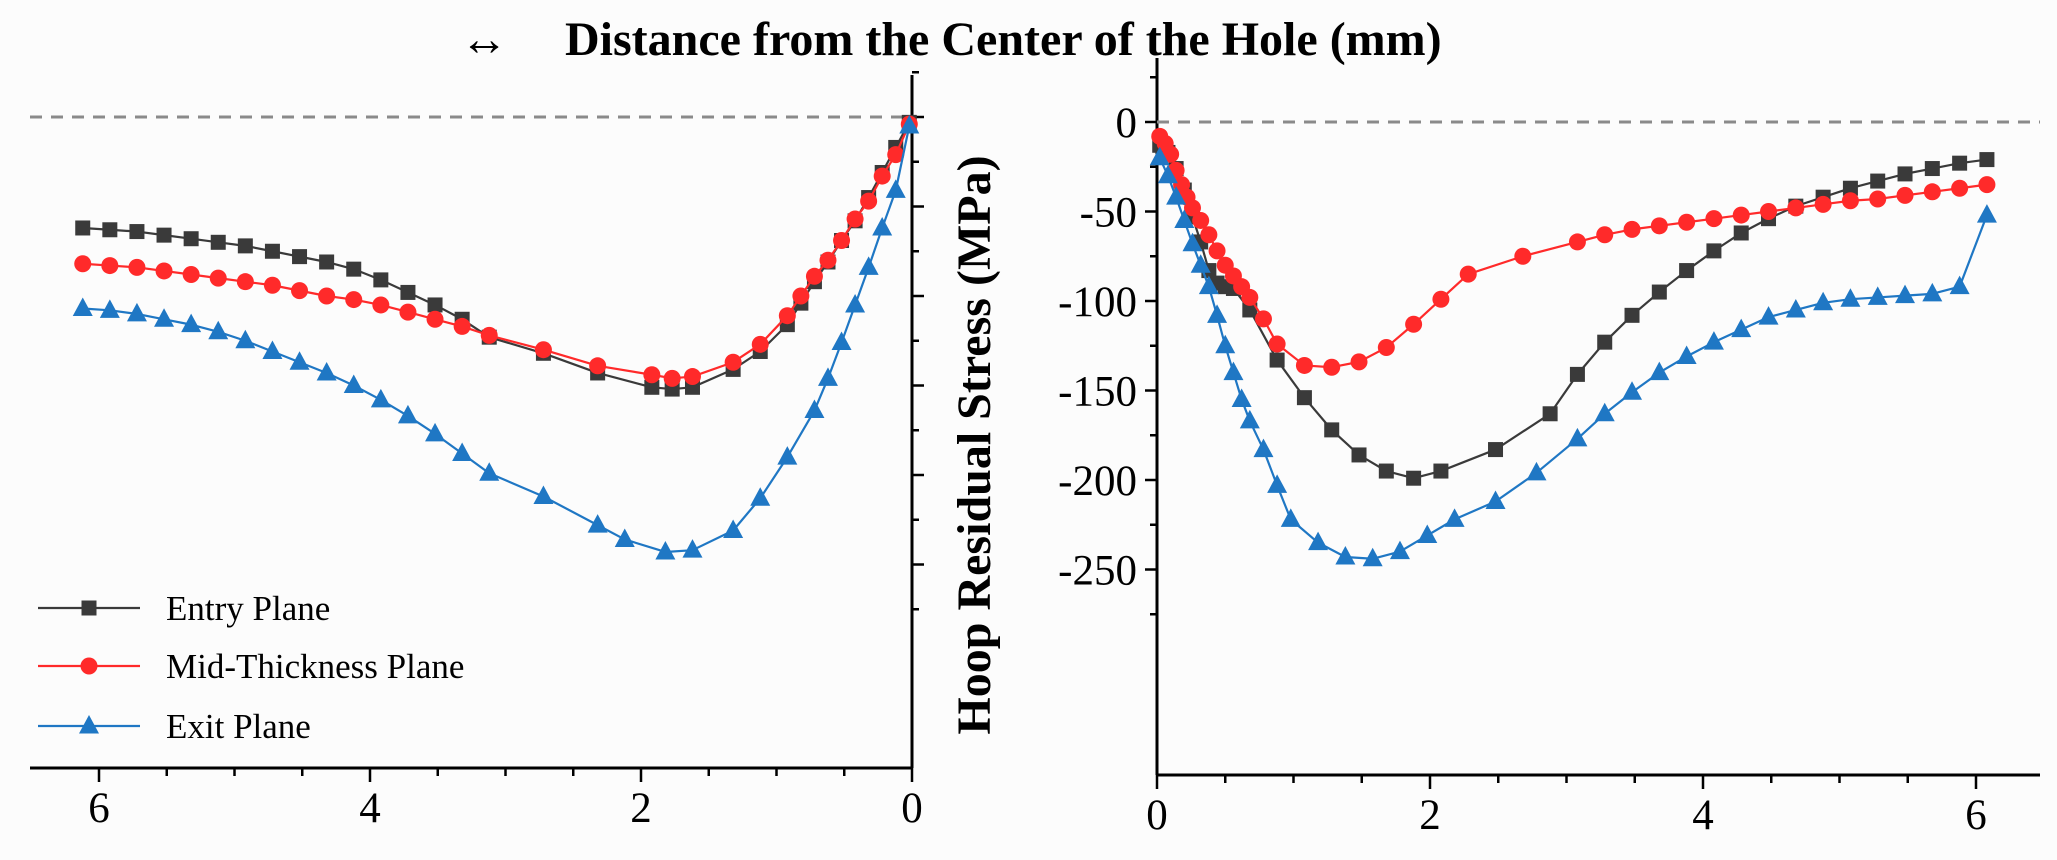 The width and height of the screenshot is (2057, 860). What do you see at coordinates (1097, 481) in the screenshot?
I see `y-tick-label: -200` at bounding box center [1097, 481].